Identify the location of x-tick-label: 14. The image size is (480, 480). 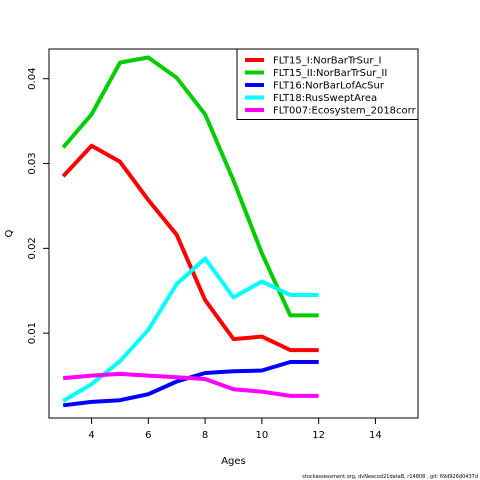
(375, 435).